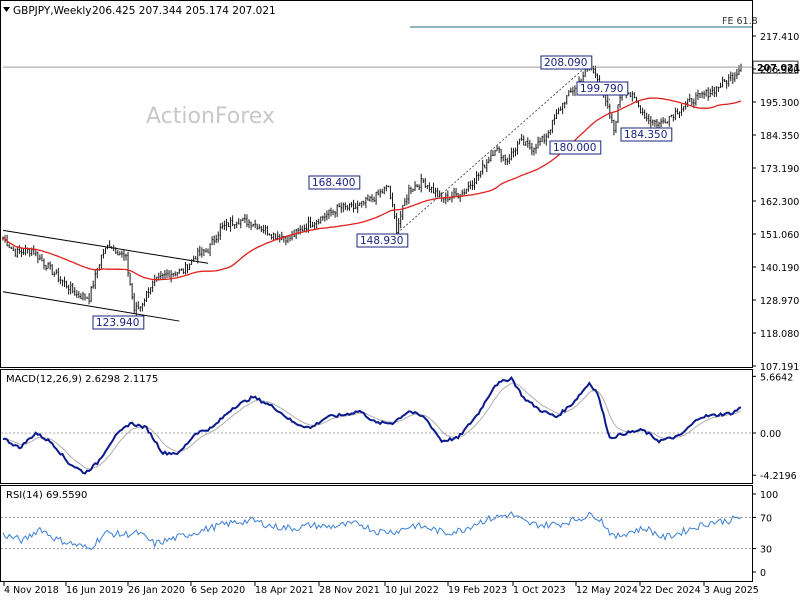 This screenshot has width=800, height=600. Describe the element at coordinates (779, 334) in the screenshot. I see `price-ytick-label: 118.080` at that location.